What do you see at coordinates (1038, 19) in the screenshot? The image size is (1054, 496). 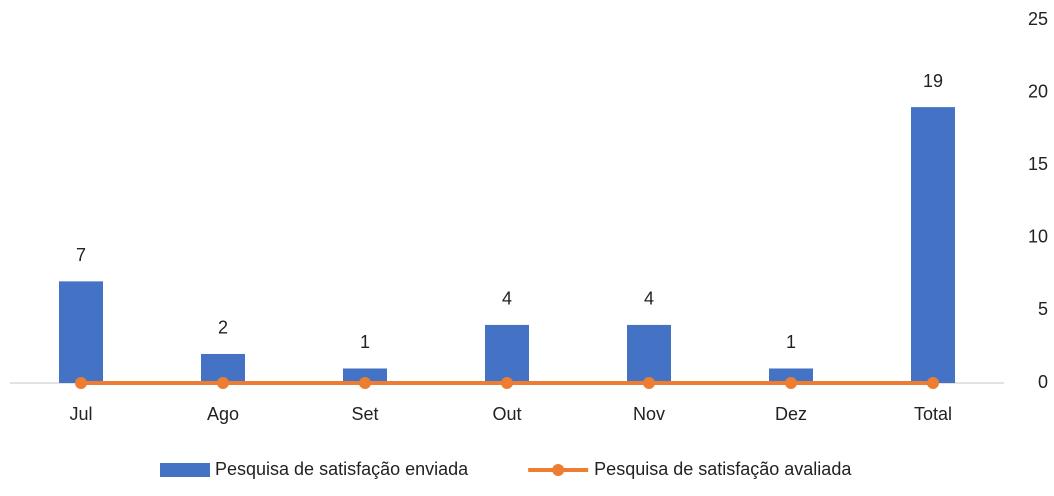 I see `y-tick-label: 25` at bounding box center [1038, 19].